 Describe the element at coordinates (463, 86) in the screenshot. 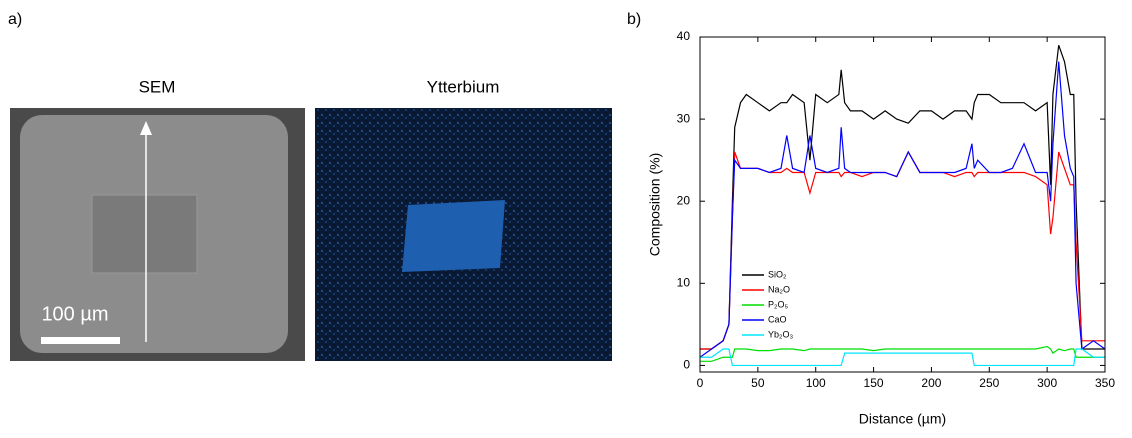

I see `image-title: Ytterbium` at that location.